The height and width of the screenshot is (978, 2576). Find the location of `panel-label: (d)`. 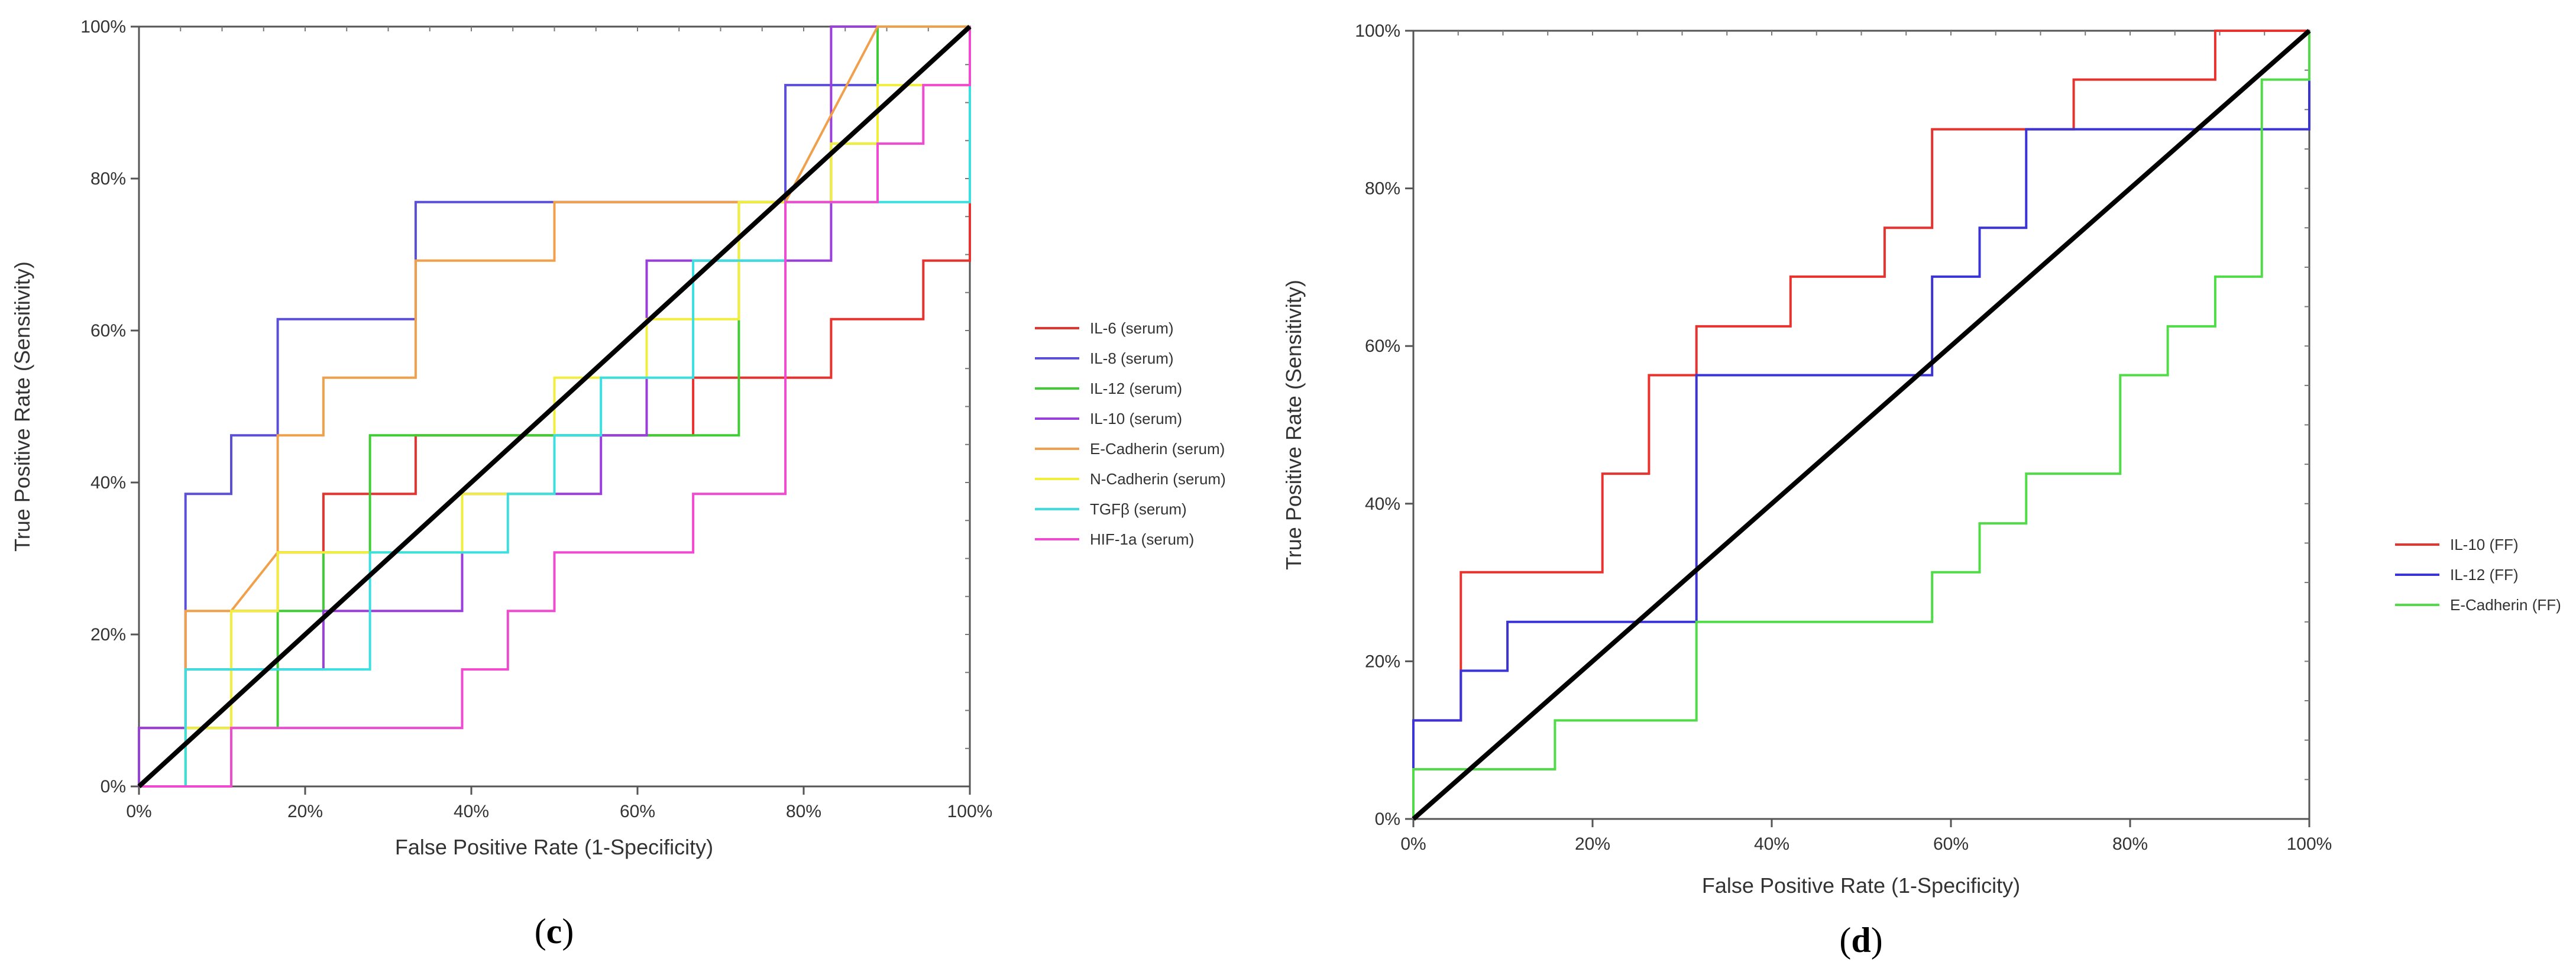

panel-label: (d) is located at coordinates (1861, 941).